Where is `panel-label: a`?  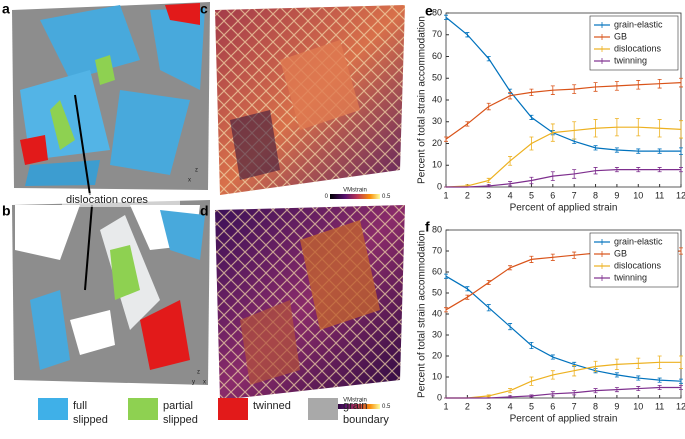 panel-label: a is located at coordinates (6, 9).